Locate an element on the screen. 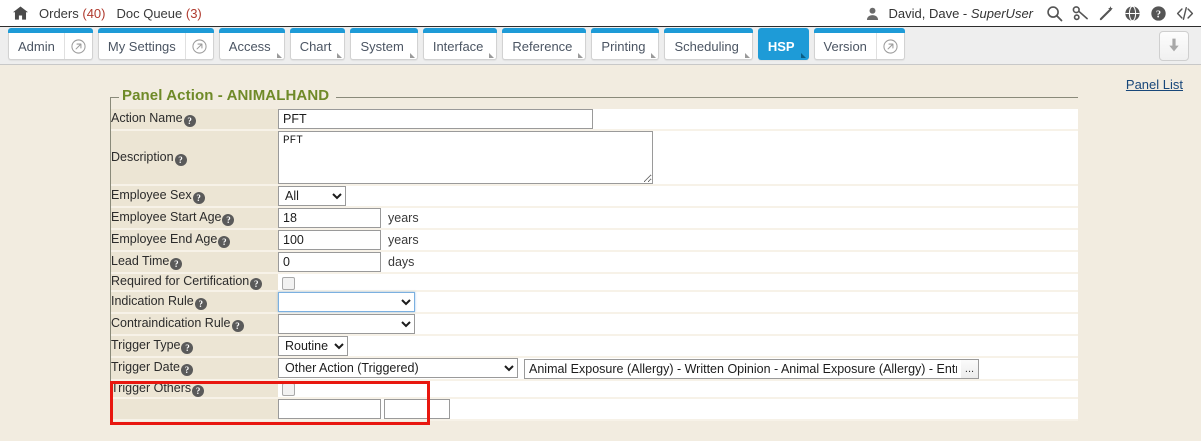 This screenshot has width=1201, height=441. value-trigger-type: Routine is located at coordinates (678, 346).